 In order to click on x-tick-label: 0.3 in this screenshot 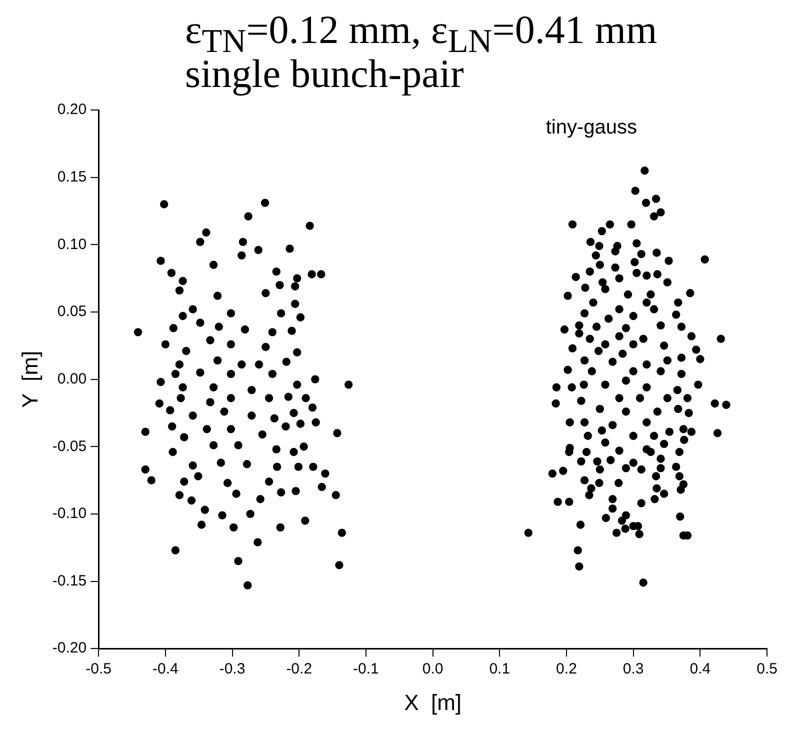, I will do `click(633, 669)`.